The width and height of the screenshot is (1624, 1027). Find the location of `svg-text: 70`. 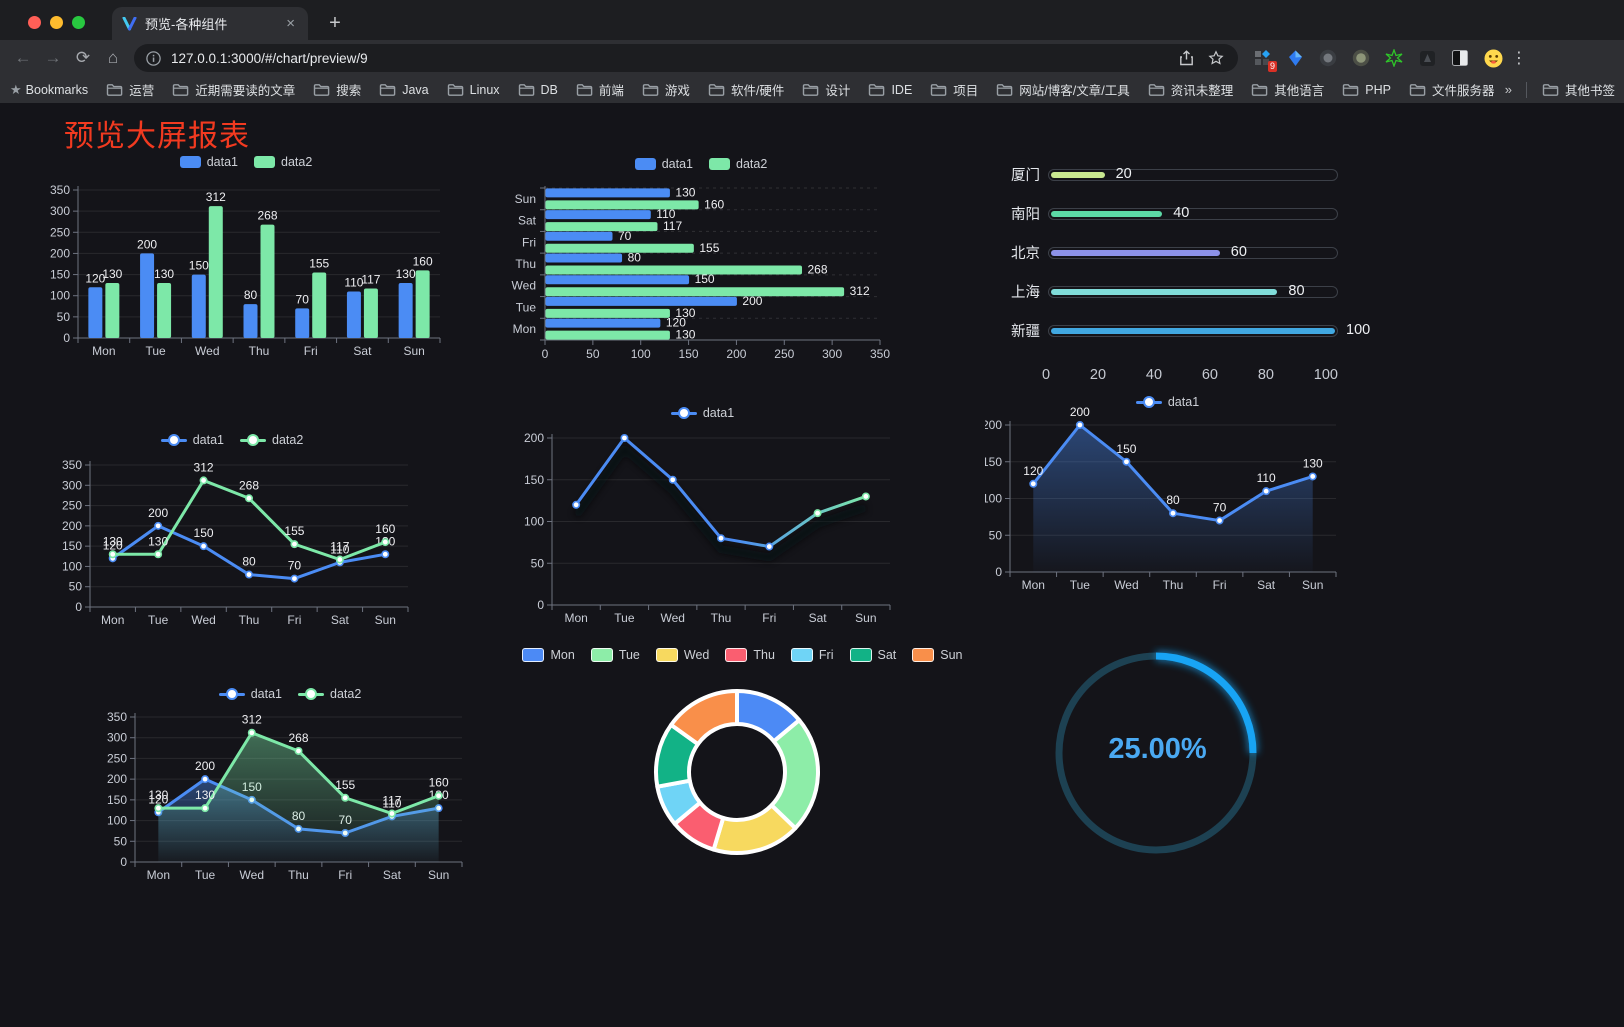

svg-text: 70 is located at coordinates (1220, 508).